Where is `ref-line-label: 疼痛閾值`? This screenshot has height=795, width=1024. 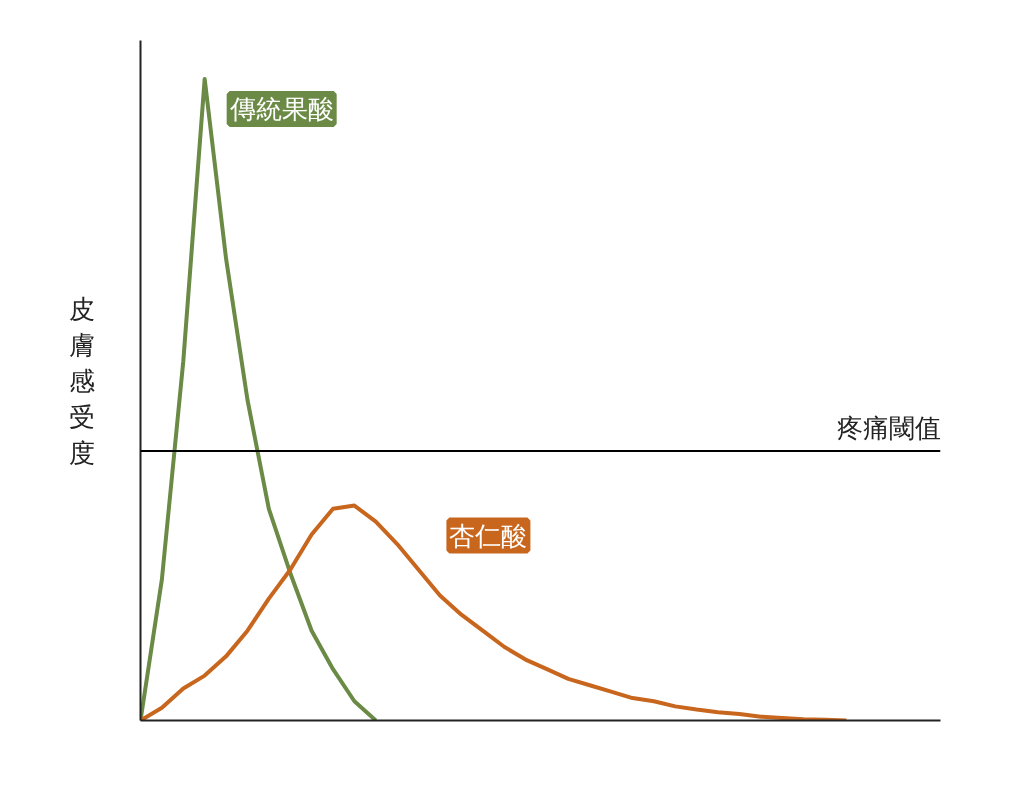
ref-line-label: 疼痛閾值 is located at coordinates (888, 428).